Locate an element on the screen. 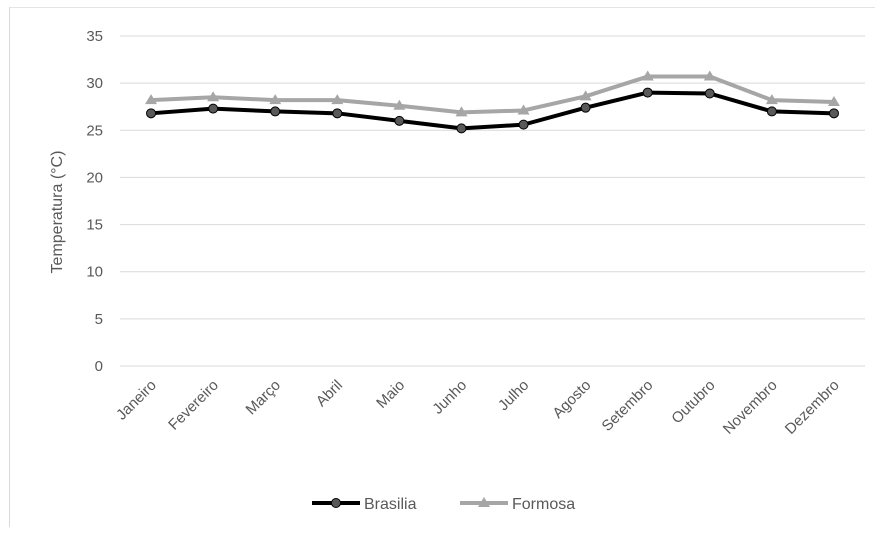  y-tick-label: 35 is located at coordinates (94, 36).